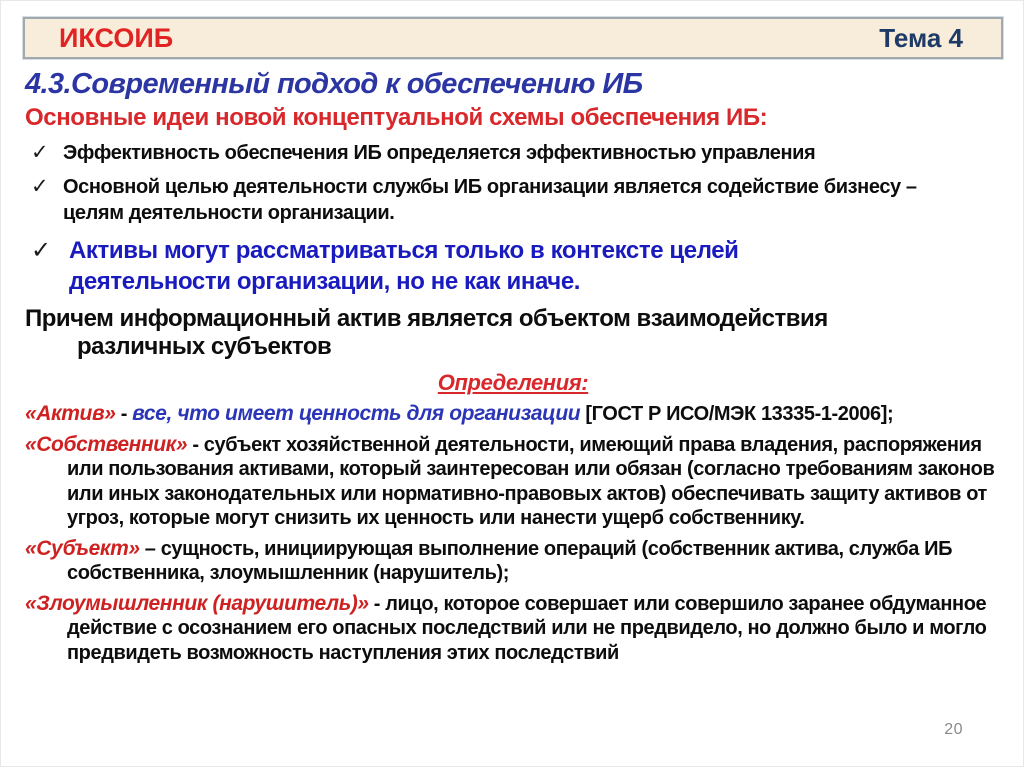 Image resolution: width=1024 pixels, height=767 pixels. What do you see at coordinates (513, 382) in the screenshot?
I see `definitions-heading: Определения:` at bounding box center [513, 382].